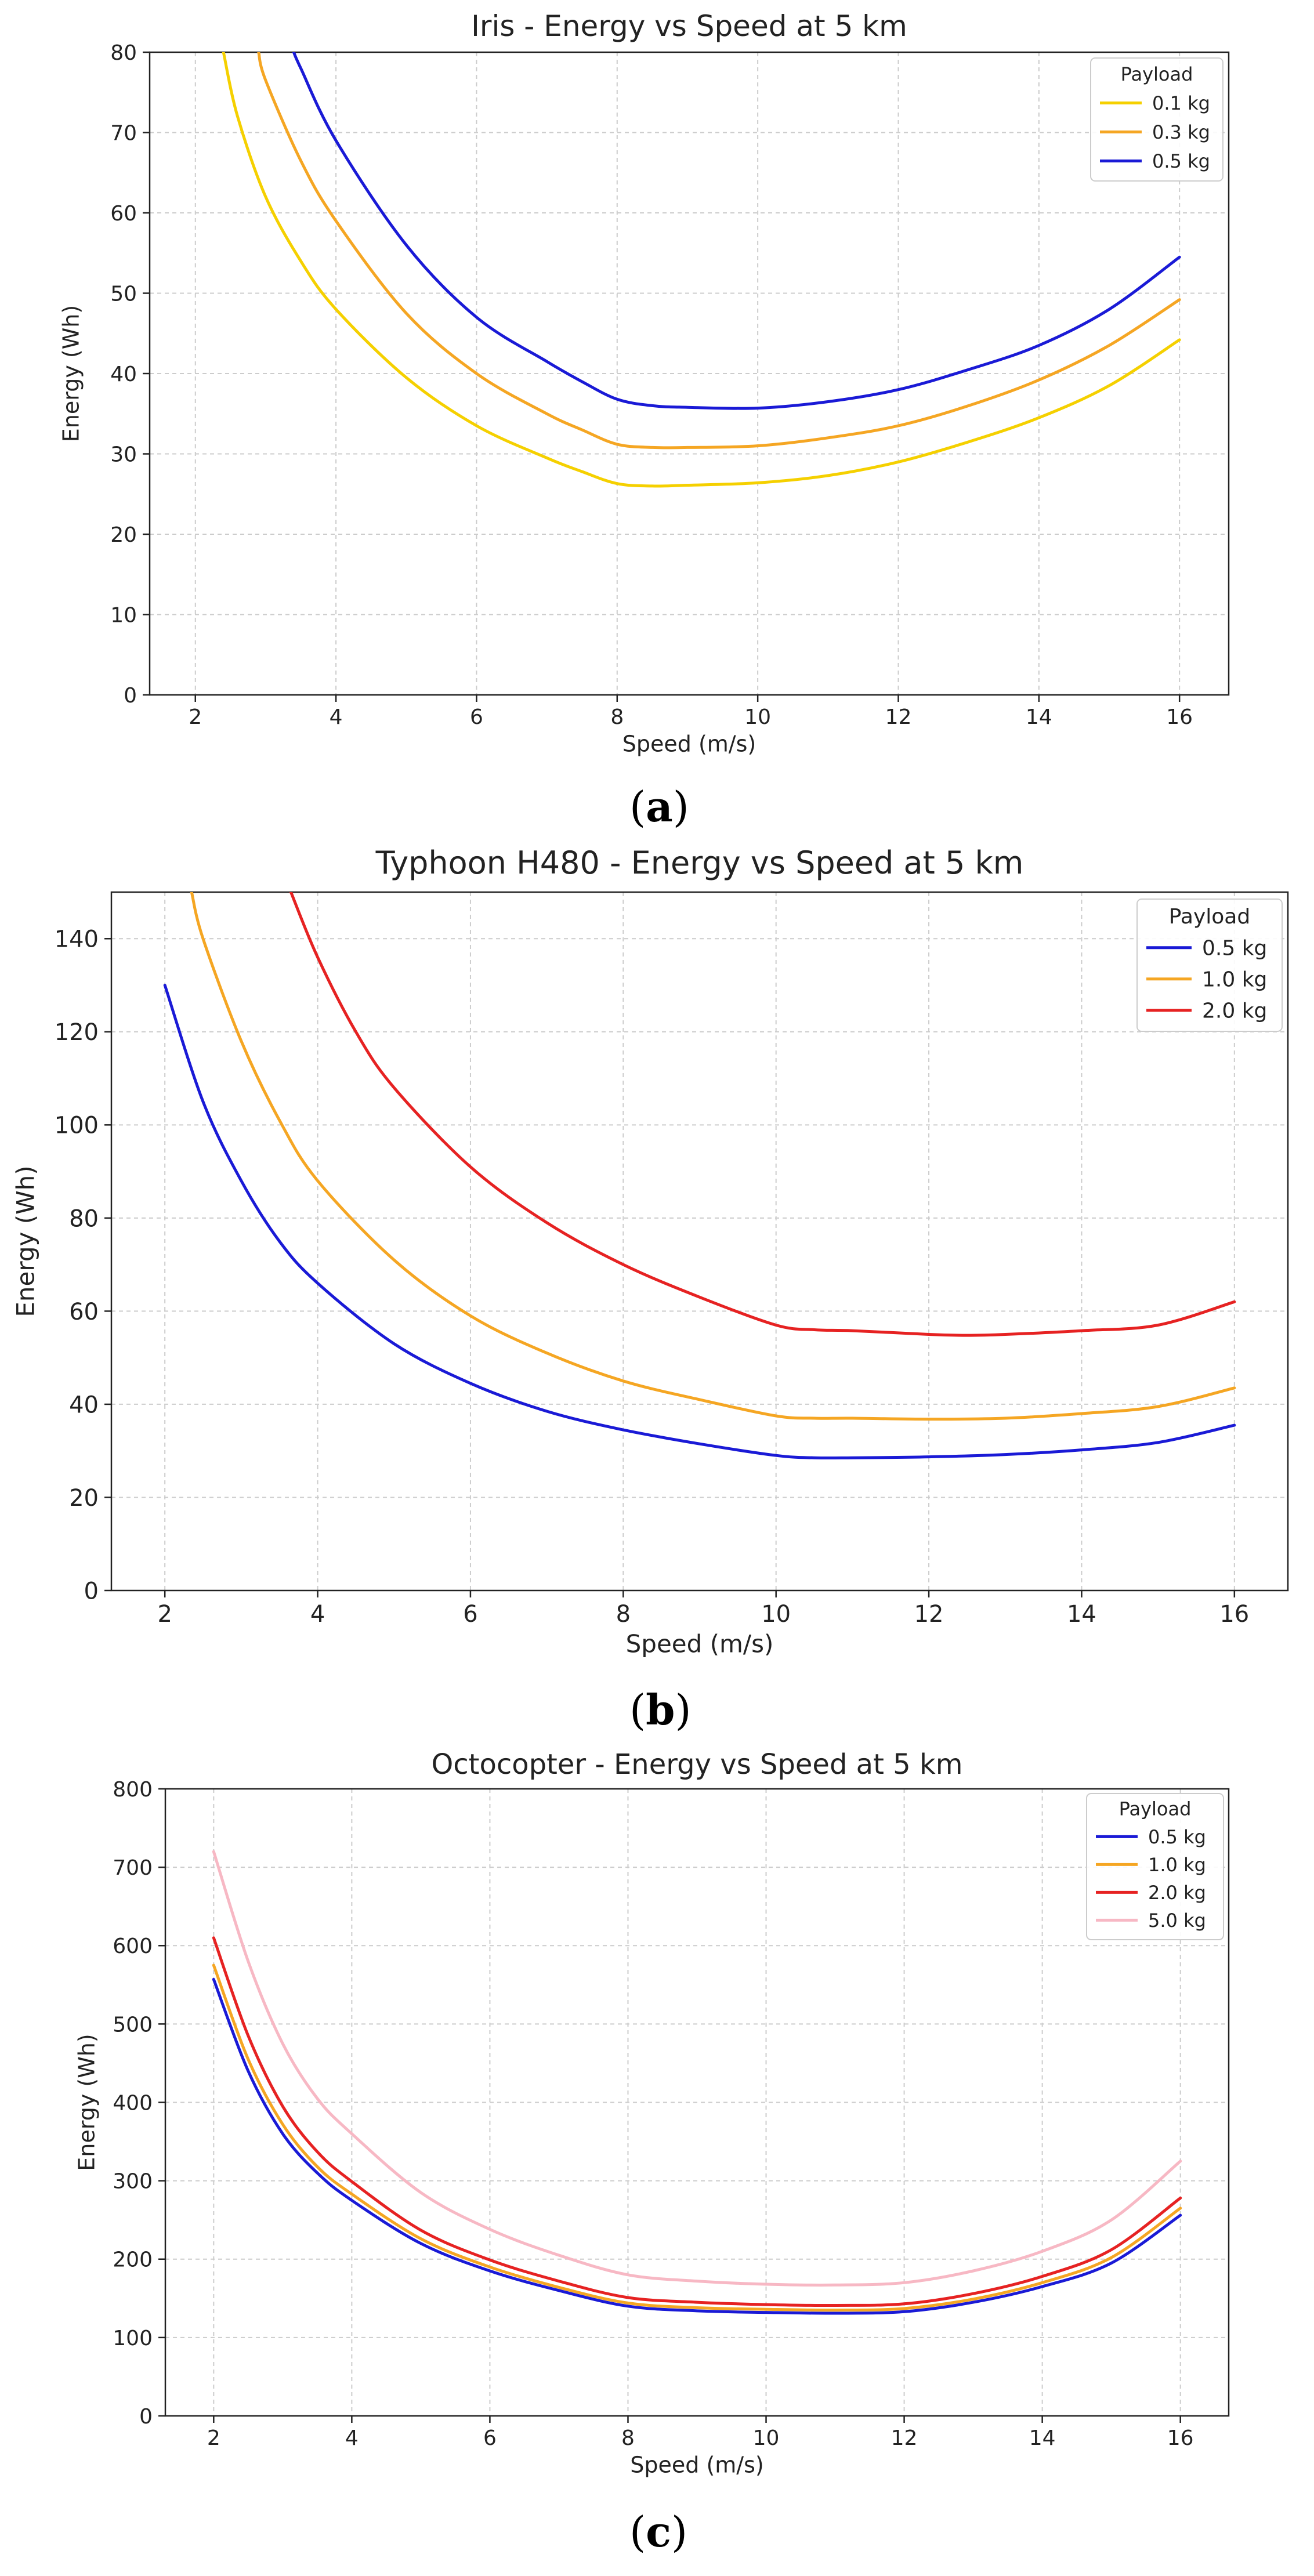  I want to click on y-tick-label: 400, so click(133, 2103).